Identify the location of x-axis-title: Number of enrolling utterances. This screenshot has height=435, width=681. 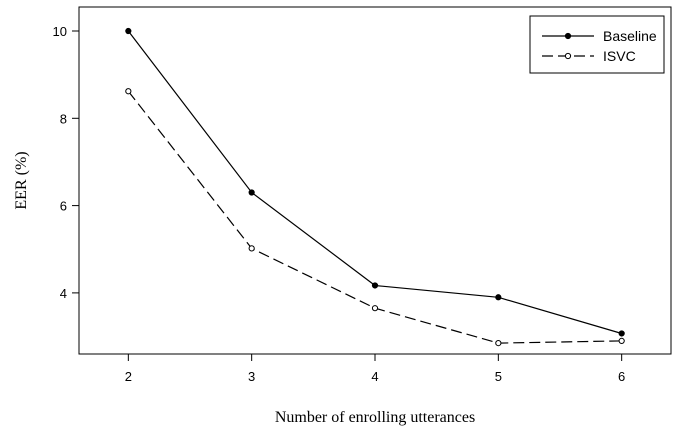
(375, 417).